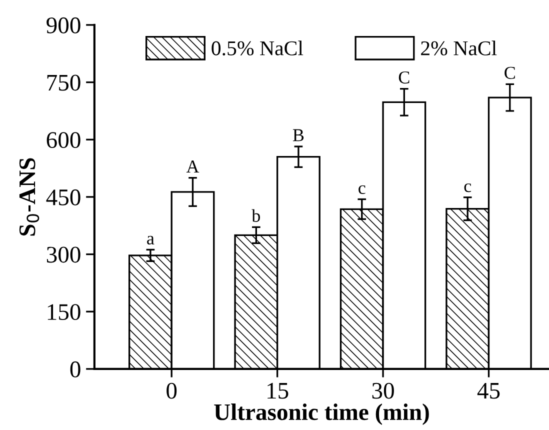 The width and height of the screenshot is (549, 430). What do you see at coordinates (459, 48) in the screenshot?
I see `legend-label: 2% NaCl` at bounding box center [459, 48].